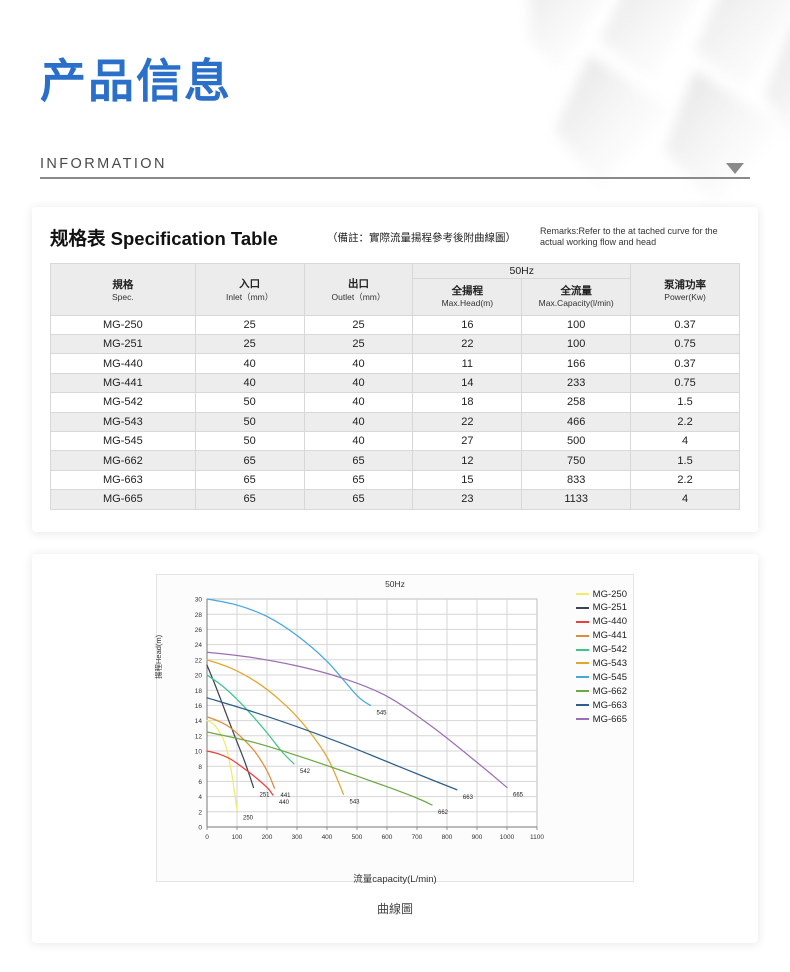 This screenshot has height=972, width=790. I want to click on cell-spec: MG-441, so click(123, 383).